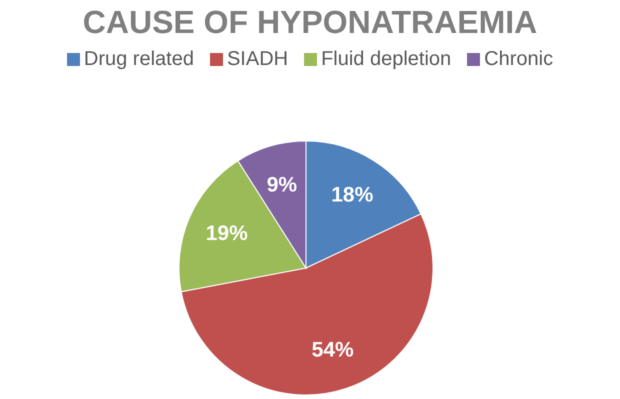 This screenshot has height=399, width=620. I want to click on data-label: 54%, so click(333, 350).